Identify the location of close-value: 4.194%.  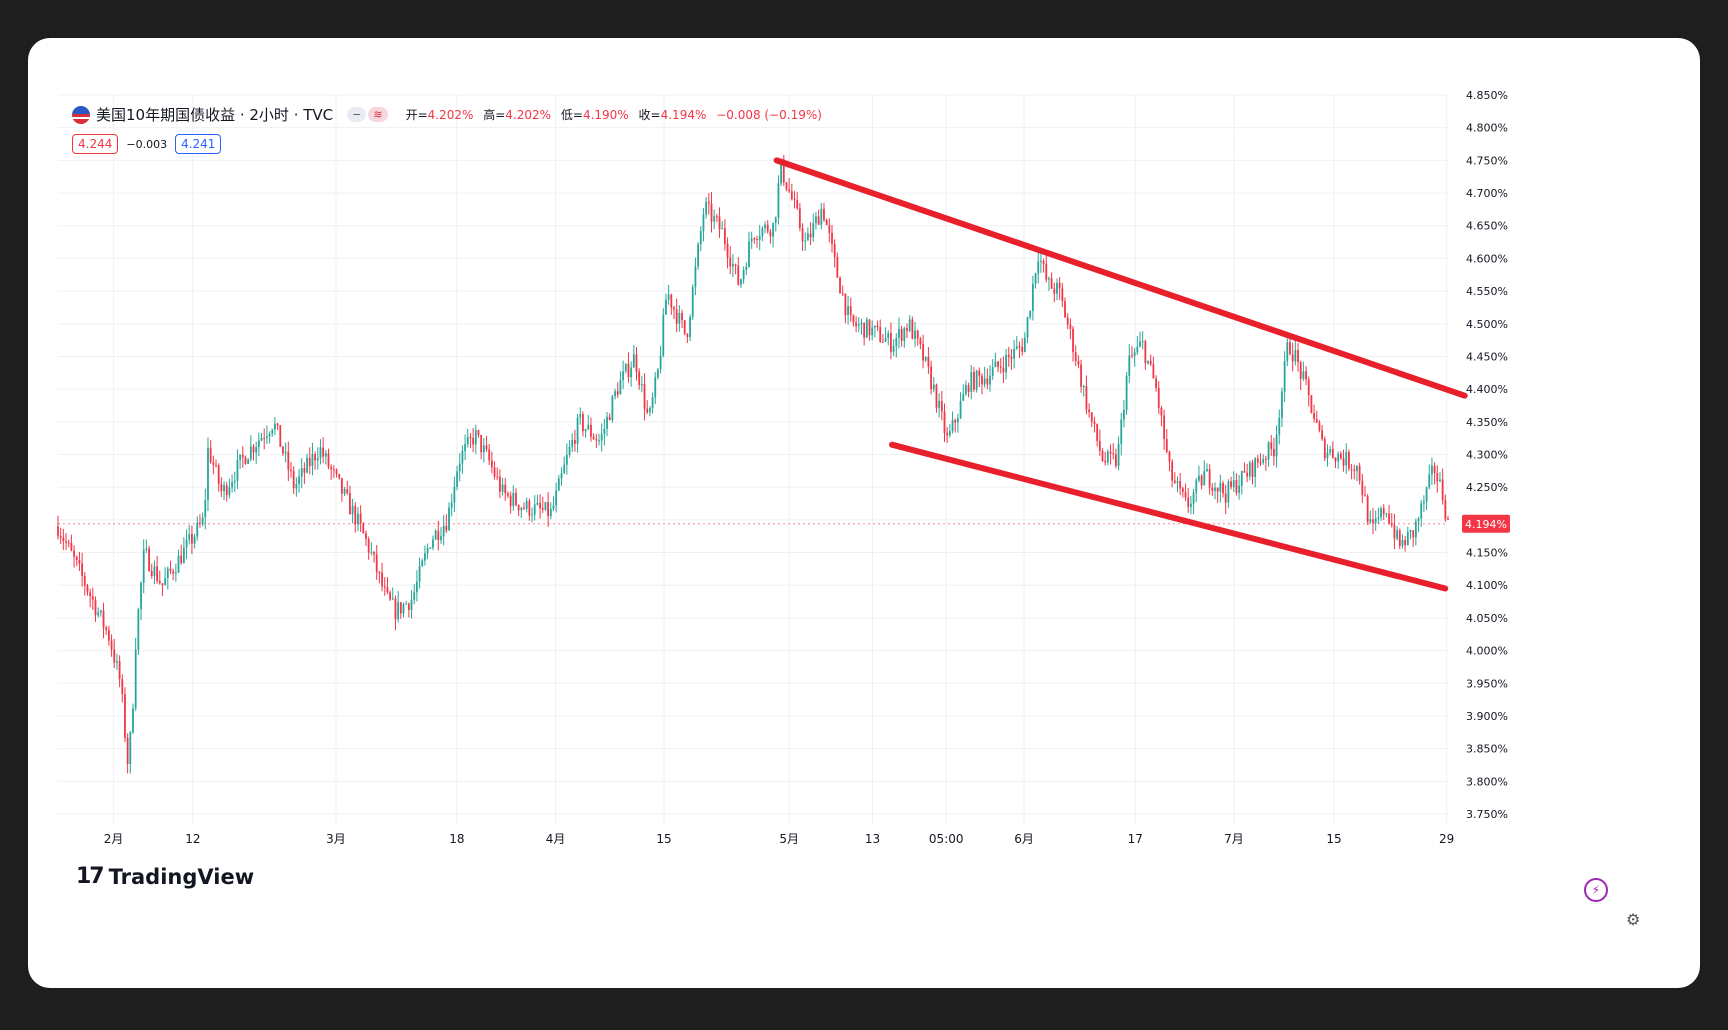
(683, 115).